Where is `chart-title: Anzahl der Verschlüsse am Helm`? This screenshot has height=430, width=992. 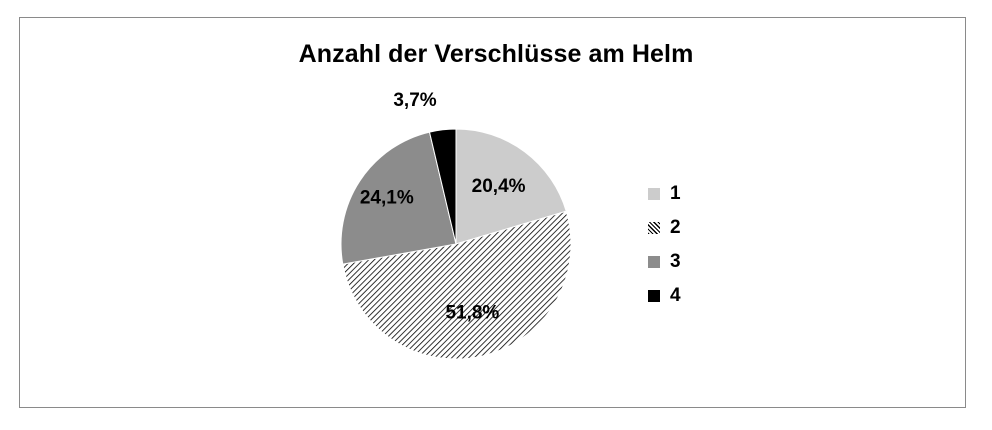
chart-title: Anzahl der Verschlüsse am Helm is located at coordinates (496, 54).